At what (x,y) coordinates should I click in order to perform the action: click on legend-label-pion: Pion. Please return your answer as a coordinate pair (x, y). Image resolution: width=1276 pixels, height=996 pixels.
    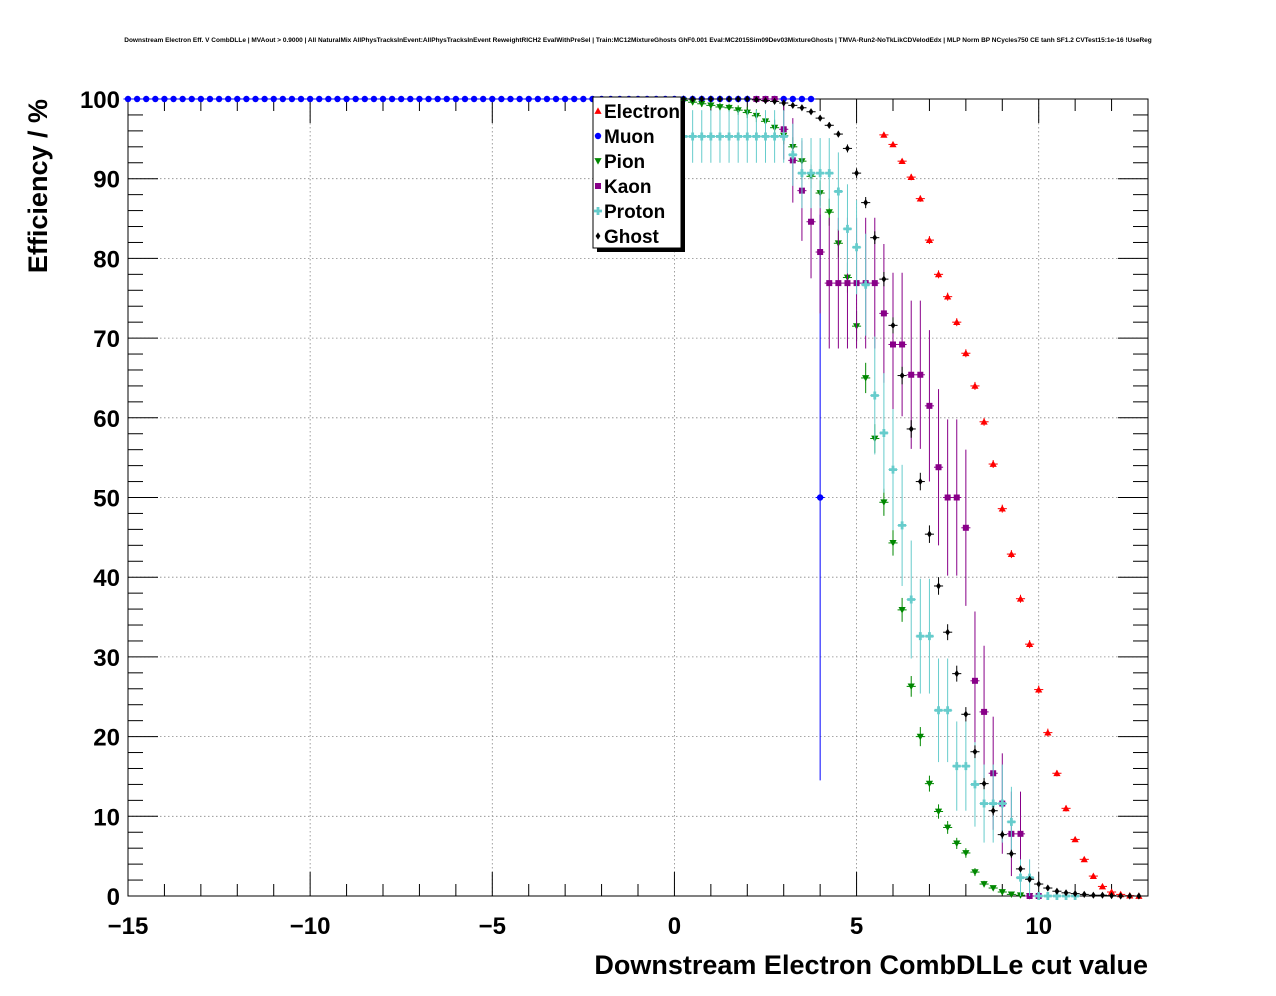
    Looking at the image, I should click on (624, 162).